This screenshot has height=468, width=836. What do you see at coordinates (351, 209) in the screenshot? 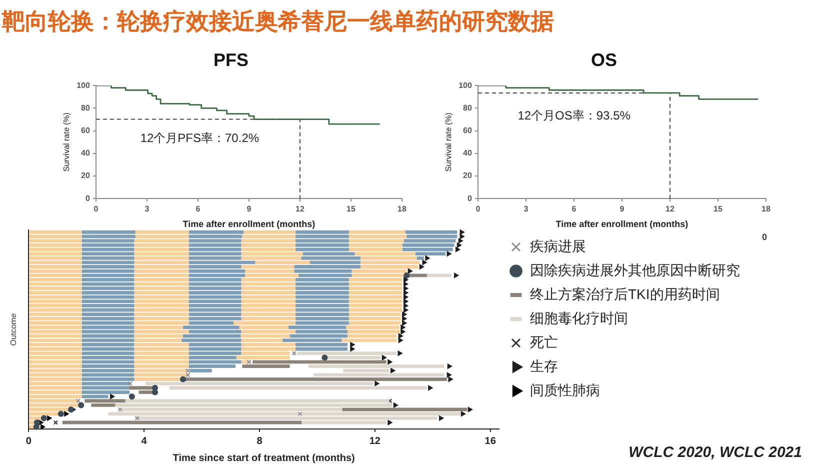
I see `x-tick-label: 15` at bounding box center [351, 209].